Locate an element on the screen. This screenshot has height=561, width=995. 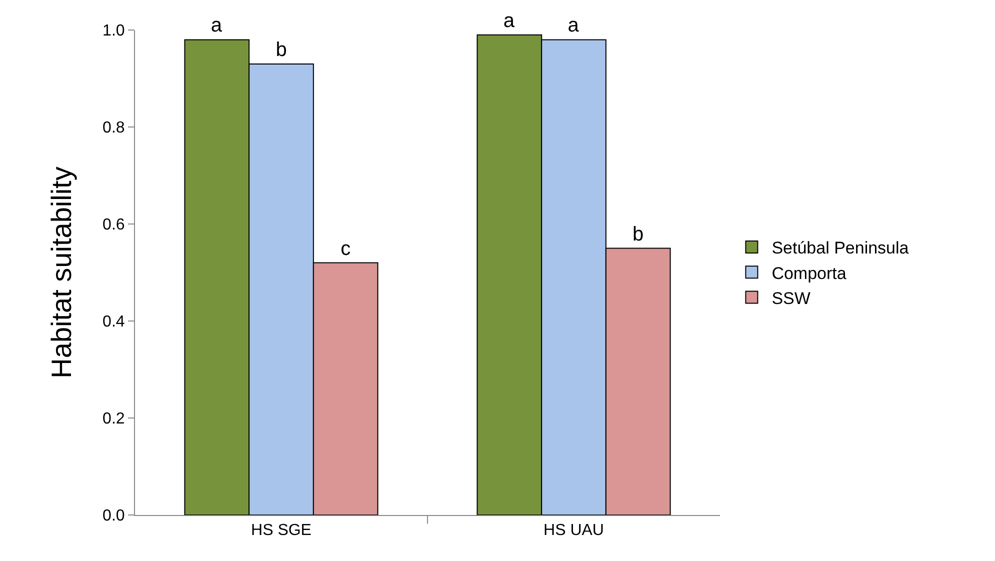
legend-label: Setúbal Peninsula is located at coordinates (841, 248).